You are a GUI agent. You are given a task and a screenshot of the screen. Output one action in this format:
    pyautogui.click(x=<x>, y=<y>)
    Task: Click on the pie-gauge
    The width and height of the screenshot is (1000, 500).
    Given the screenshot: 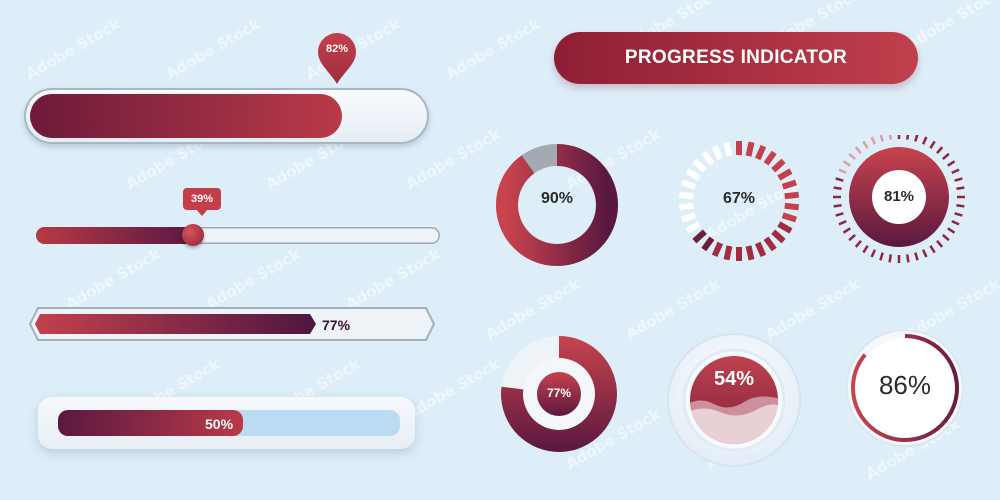 What is the action you would take?
    pyautogui.click(x=559, y=394)
    